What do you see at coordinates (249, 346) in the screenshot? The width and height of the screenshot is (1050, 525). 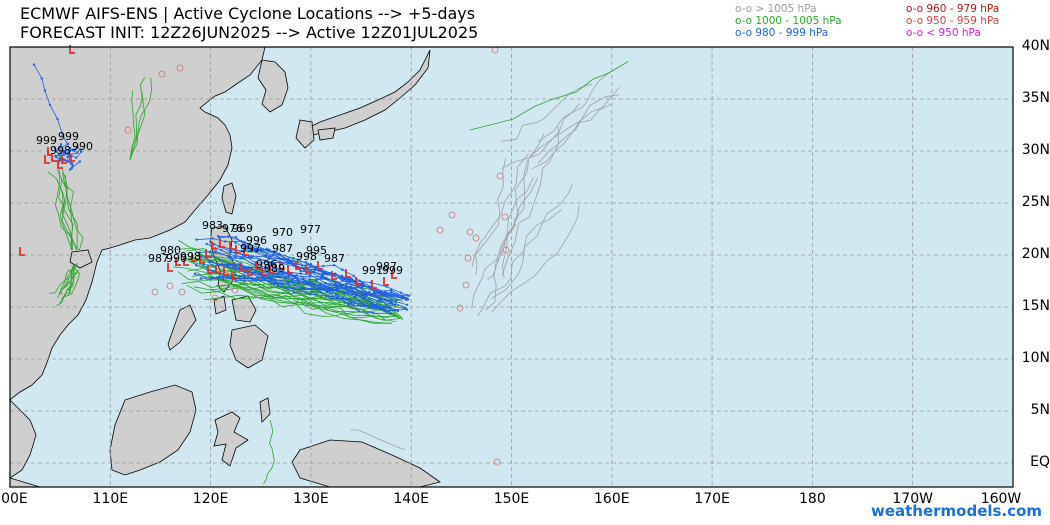 I see `land-mindanao` at bounding box center [249, 346].